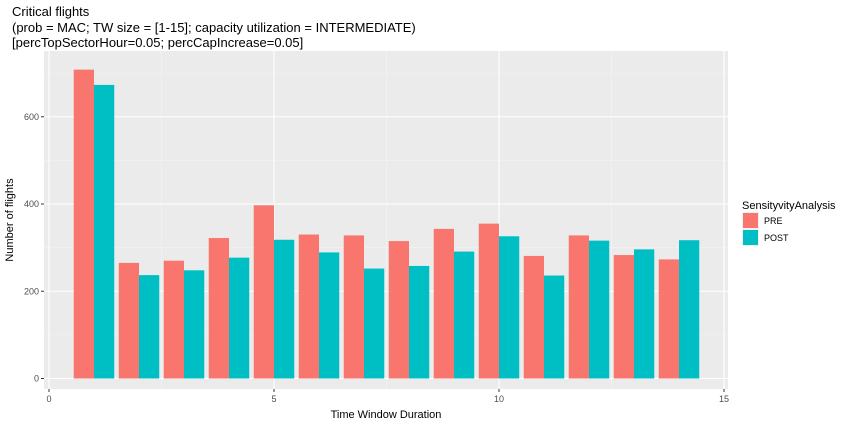 The image size is (850, 425). What do you see at coordinates (387, 396) in the screenshot?
I see `x-axis-ticks: 0 5 10 15` at bounding box center [387, 396].